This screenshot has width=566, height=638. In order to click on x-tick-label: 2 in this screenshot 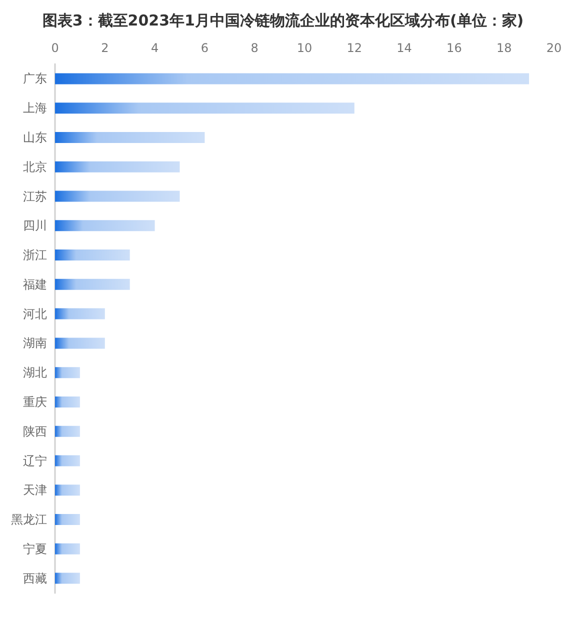, I will do `click(105, 48)`.